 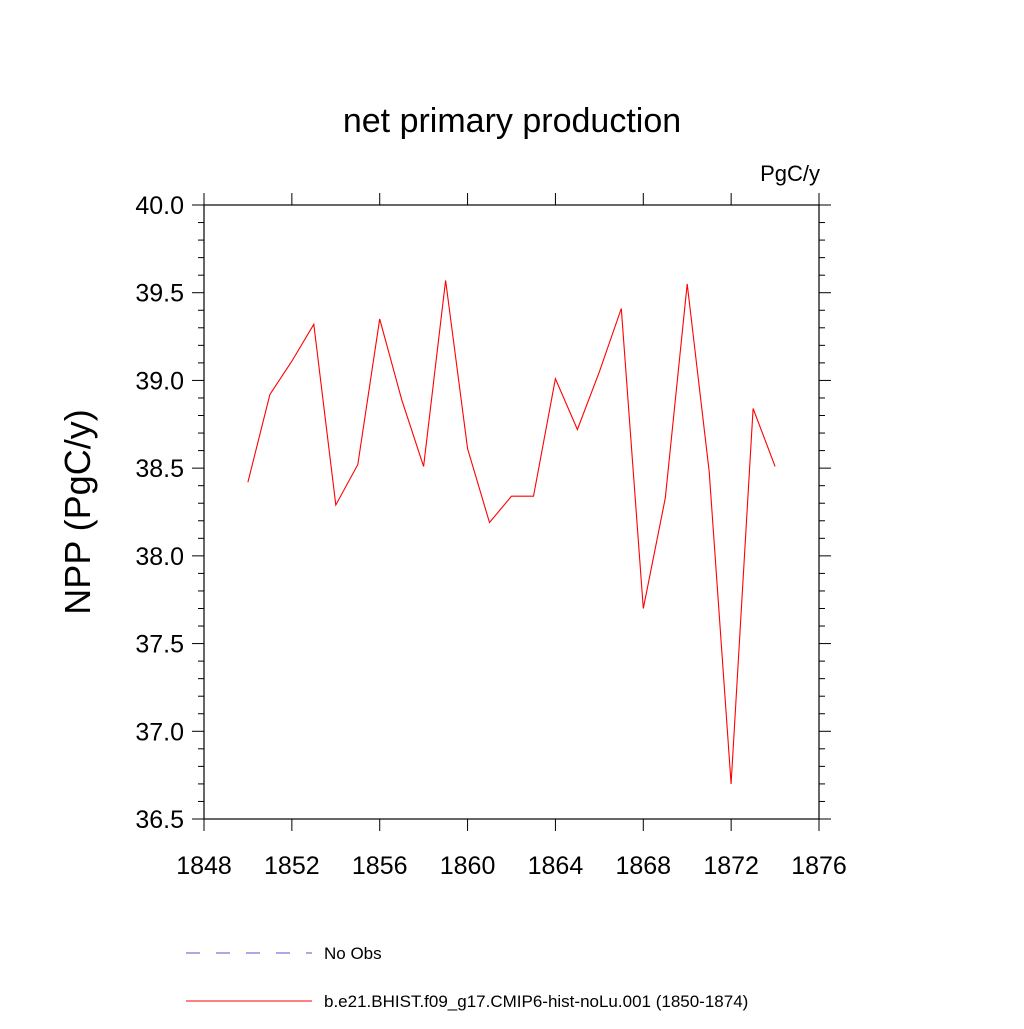 What do you see at coordinates (159, 645) in the screenshot?
I see `y-tick-label: 37.5` at bounding box center [159, 645].